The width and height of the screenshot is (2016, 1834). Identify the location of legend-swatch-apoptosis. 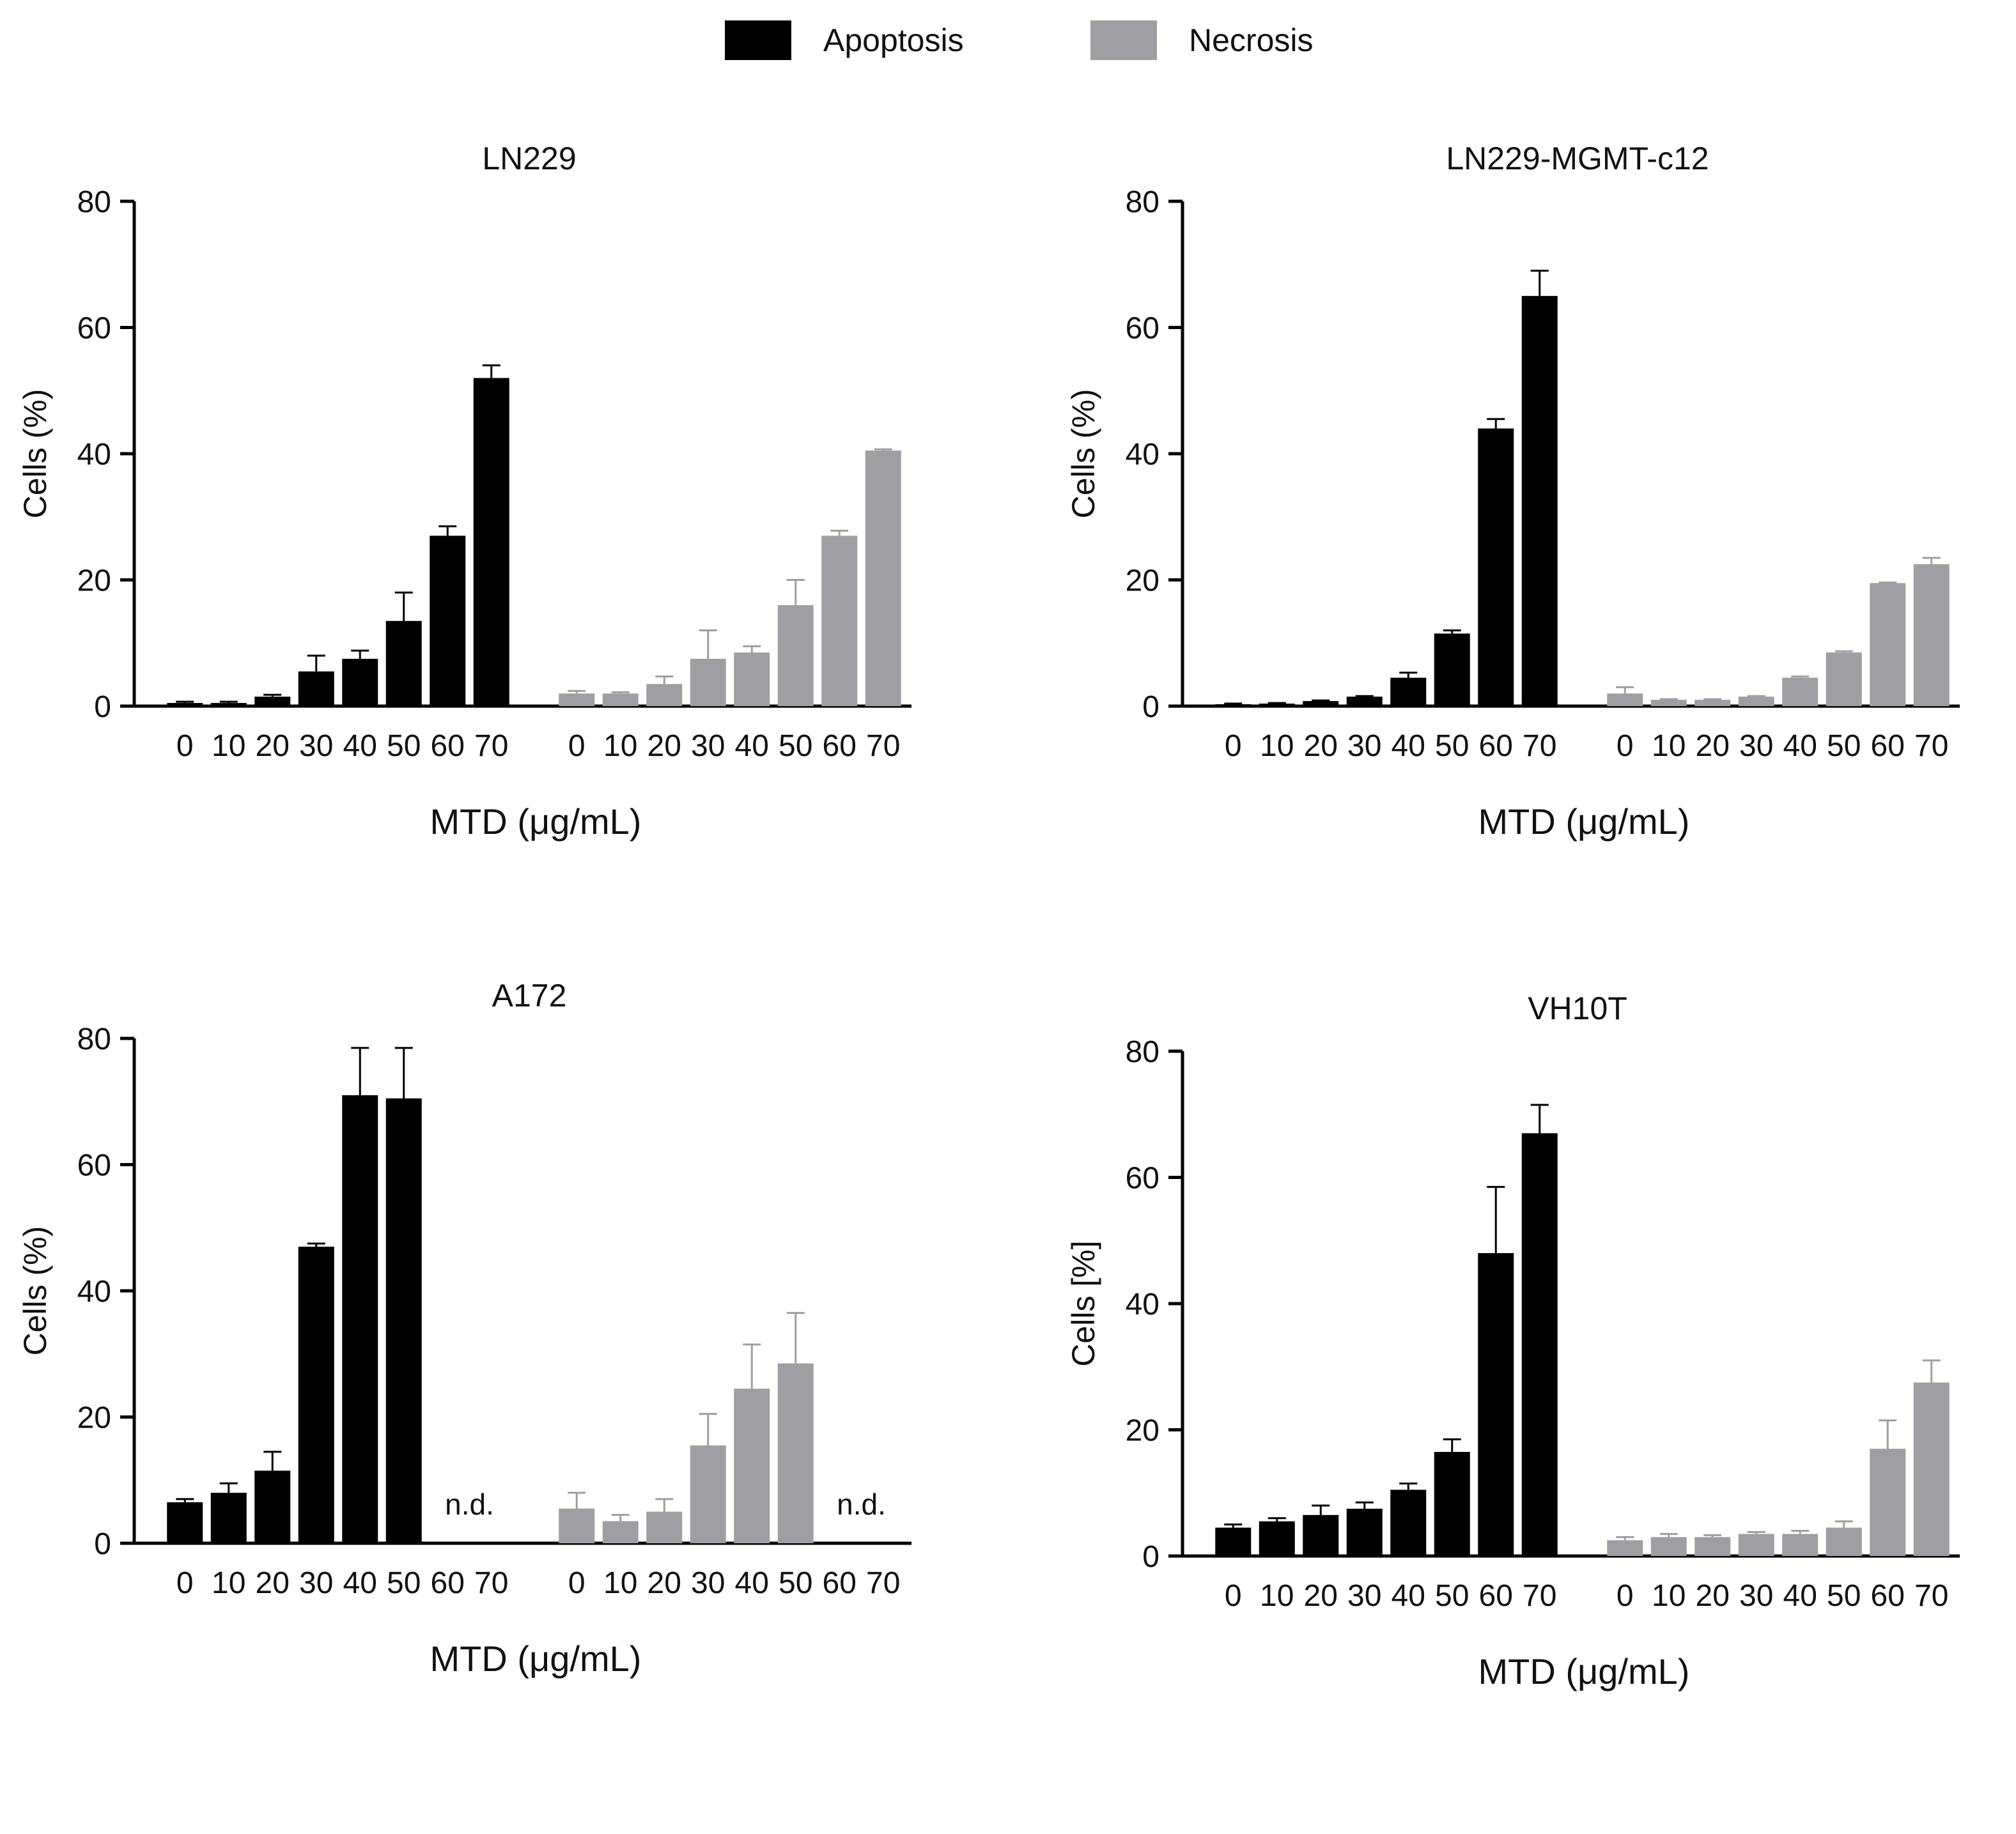
(758, 40).